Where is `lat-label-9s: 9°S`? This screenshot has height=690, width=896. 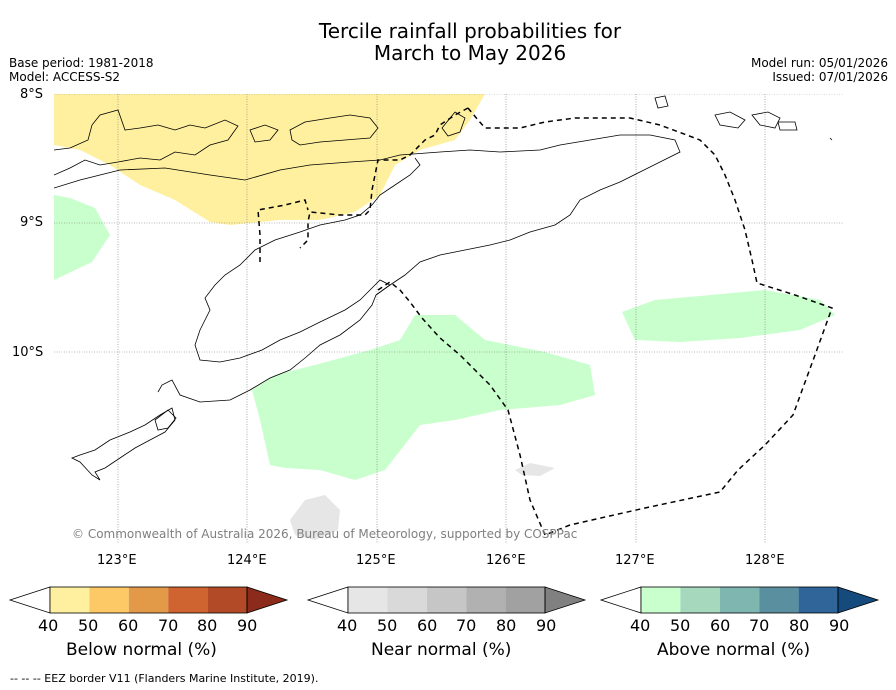 lat-label-9s: 9°S is located at coordinates (32, 222).